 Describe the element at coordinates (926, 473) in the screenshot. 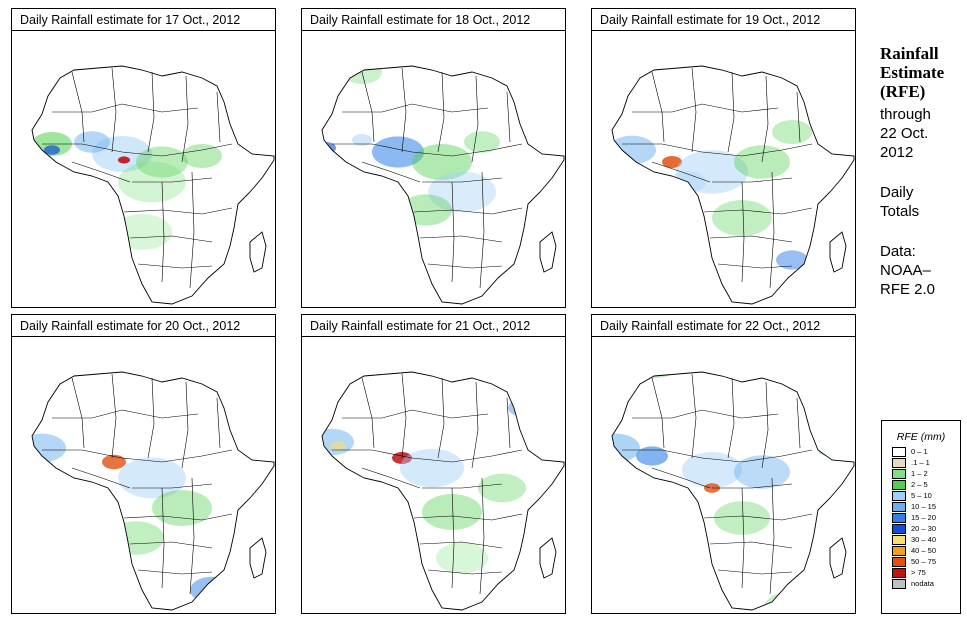

I see `legend-item: 1 – 2` at that location.